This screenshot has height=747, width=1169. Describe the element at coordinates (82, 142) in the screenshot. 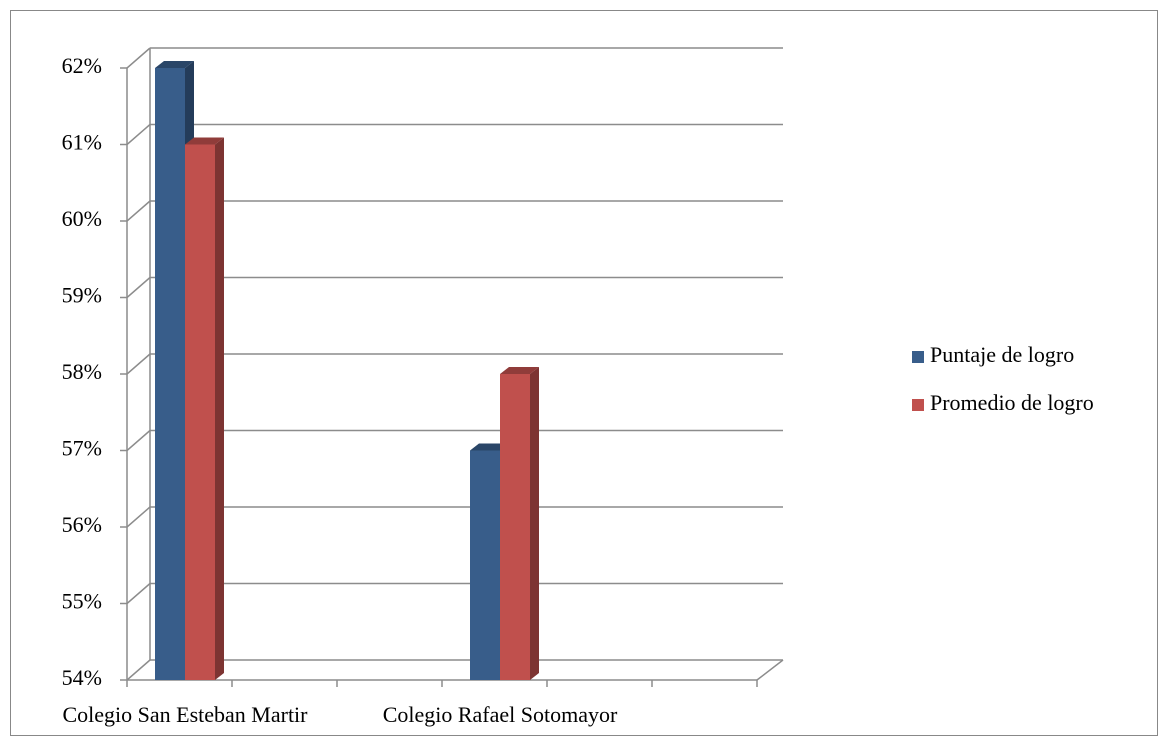

I see `y-tick-label: 61%` at that location.